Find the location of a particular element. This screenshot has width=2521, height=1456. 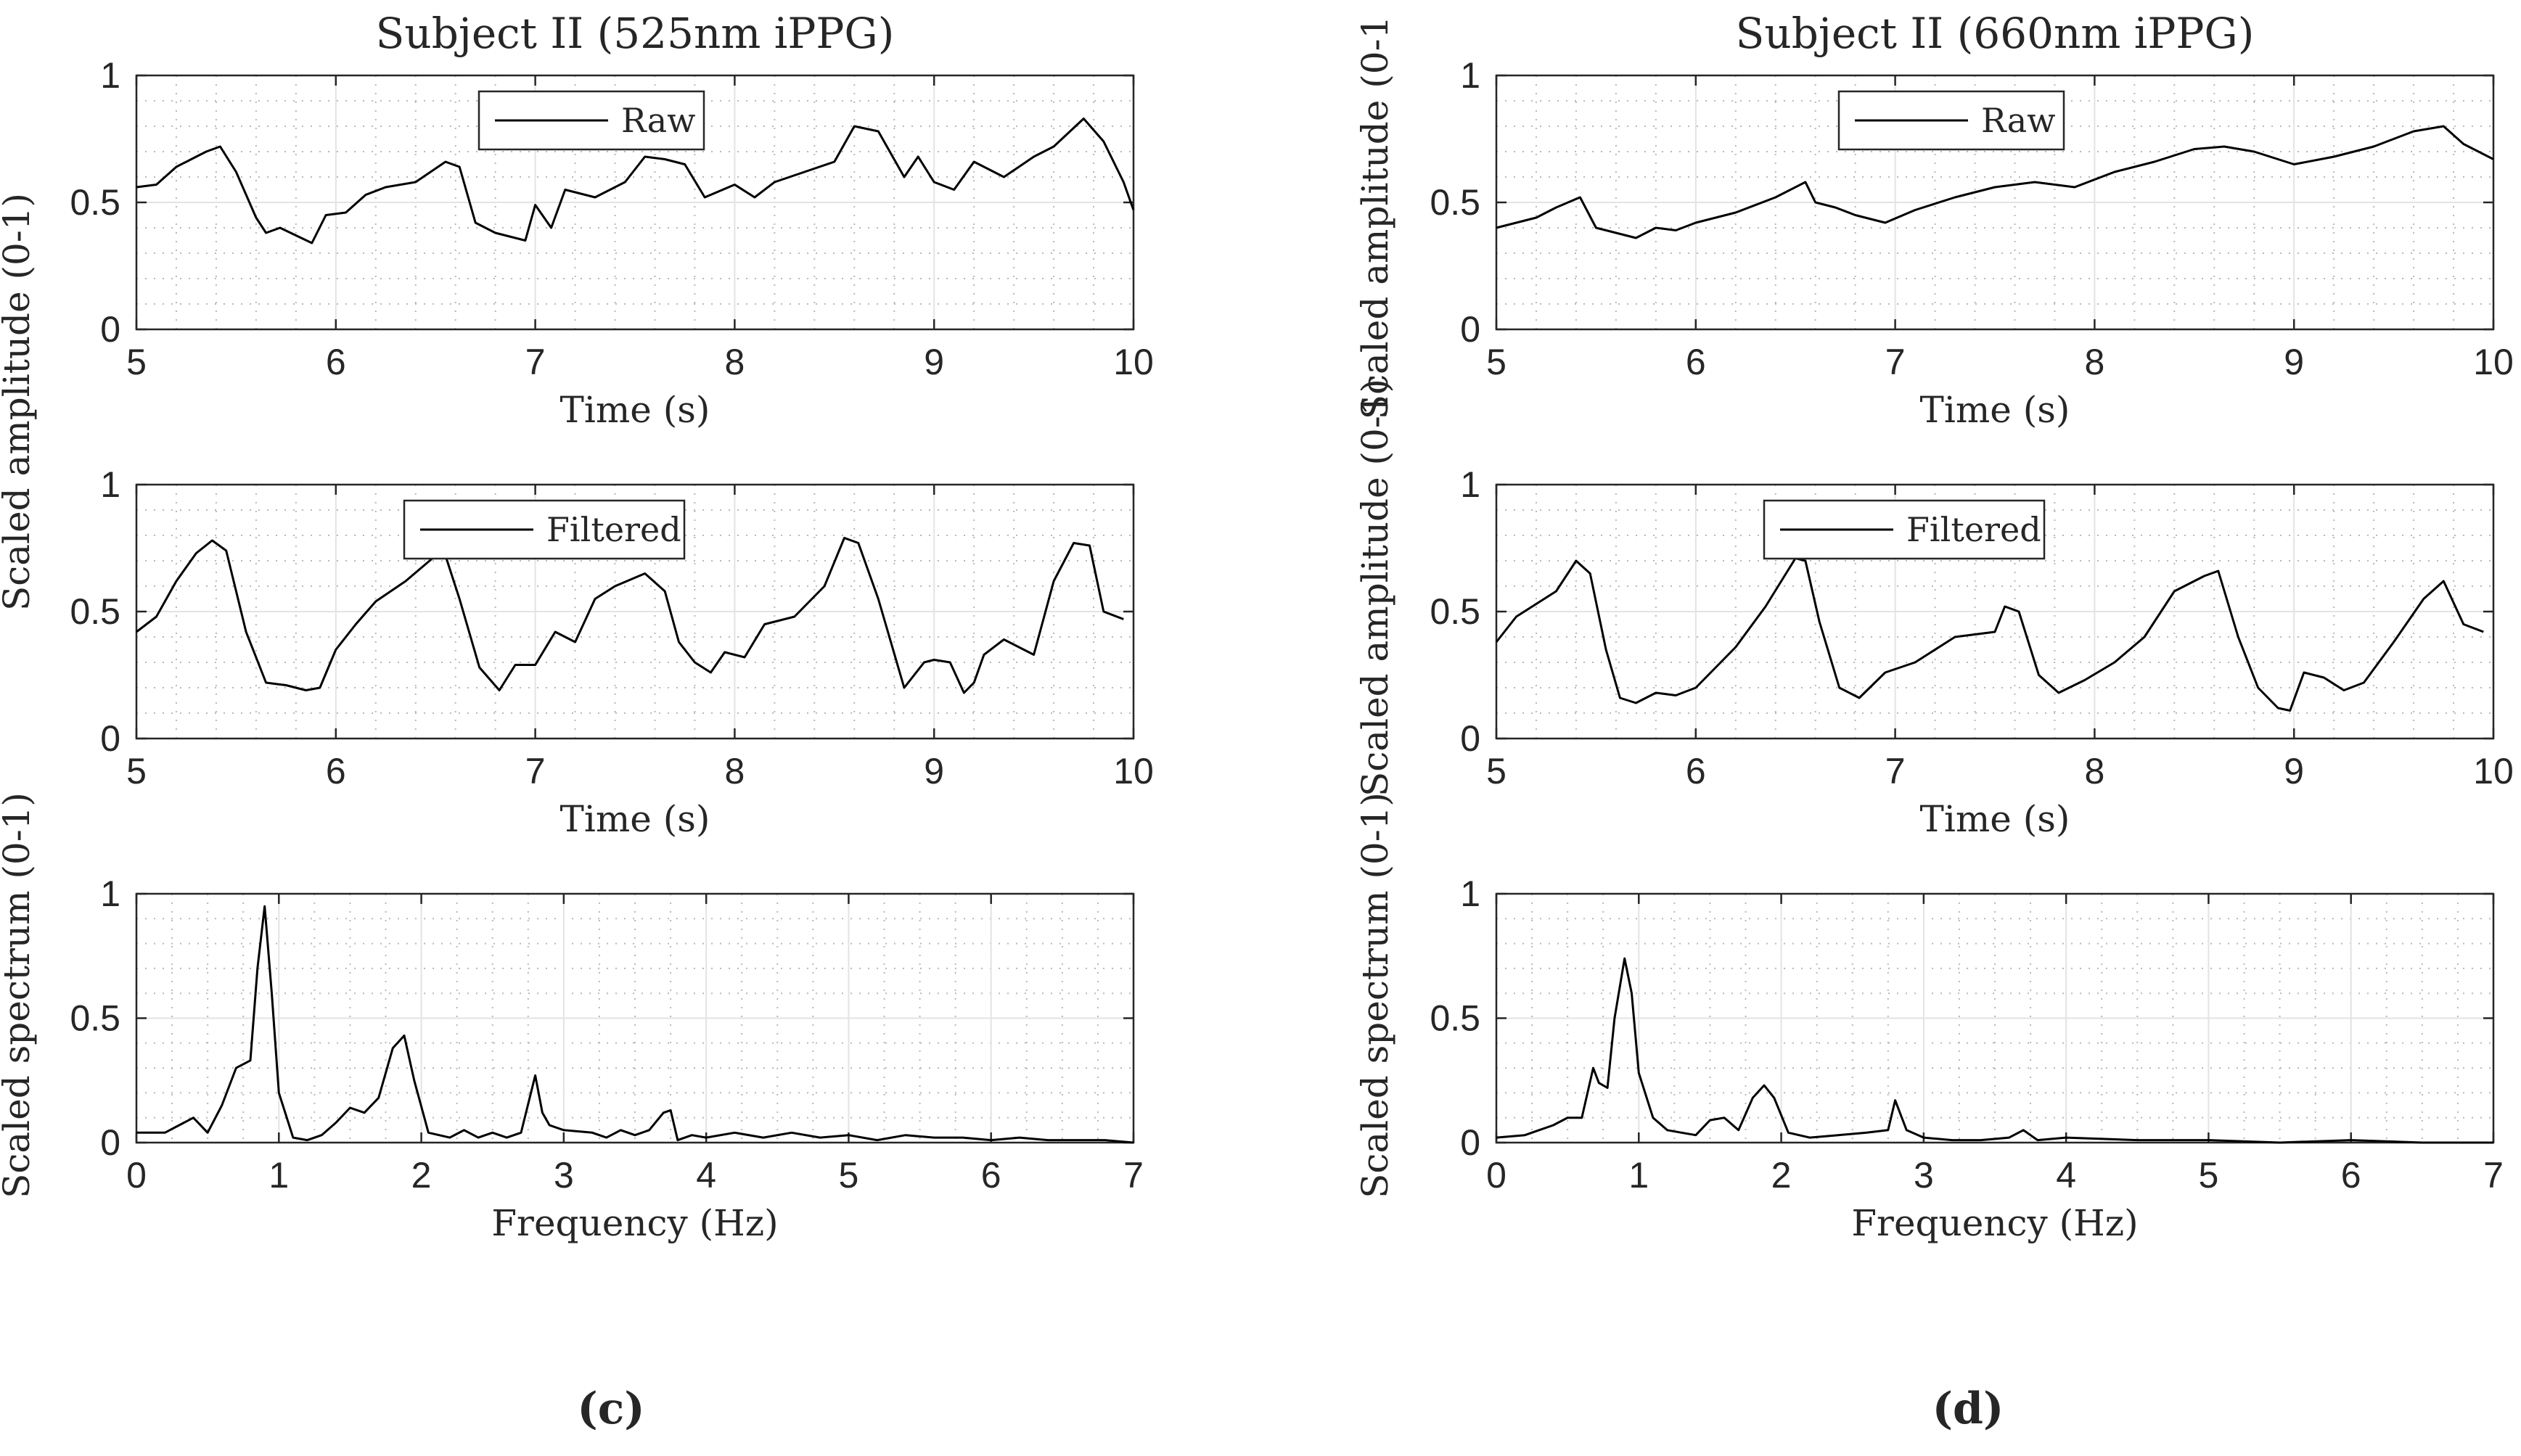

panel-label-d: (d) is located at coordinates (1968, 1408).